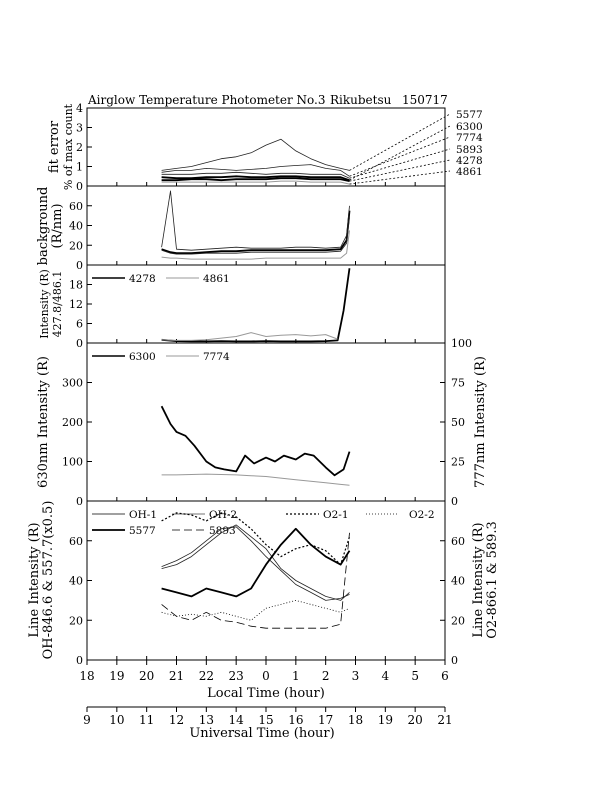  I want to click on y-tick-label-background: 60, so click(76, 206).